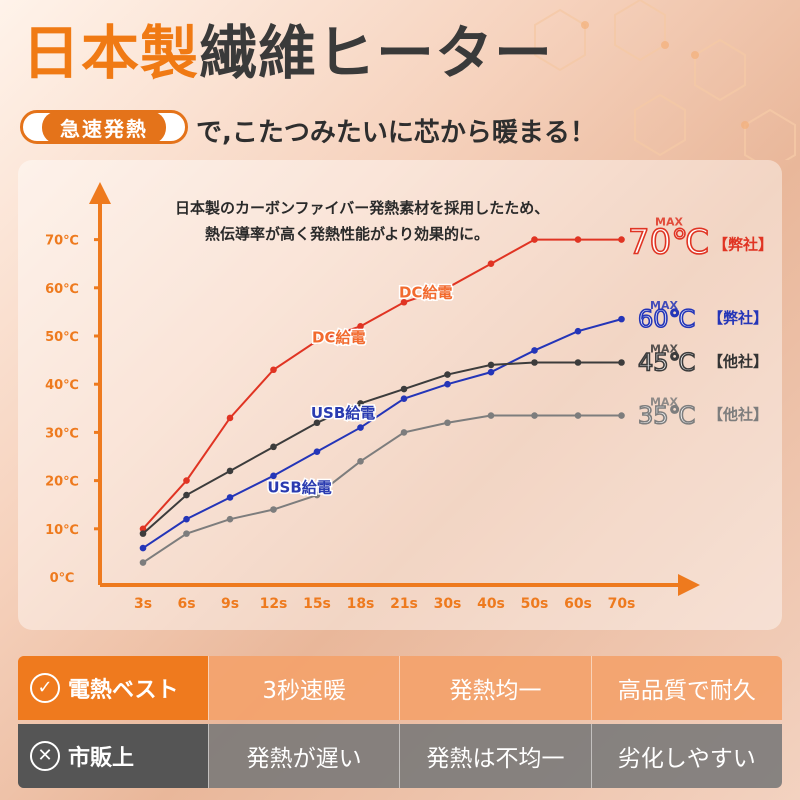 The image size is (800, 800). What do you see at coordinates (303, 756) in the screenshot?
I see `cell-market-1: 発熱が遅い` at bounding box center [303, 756].